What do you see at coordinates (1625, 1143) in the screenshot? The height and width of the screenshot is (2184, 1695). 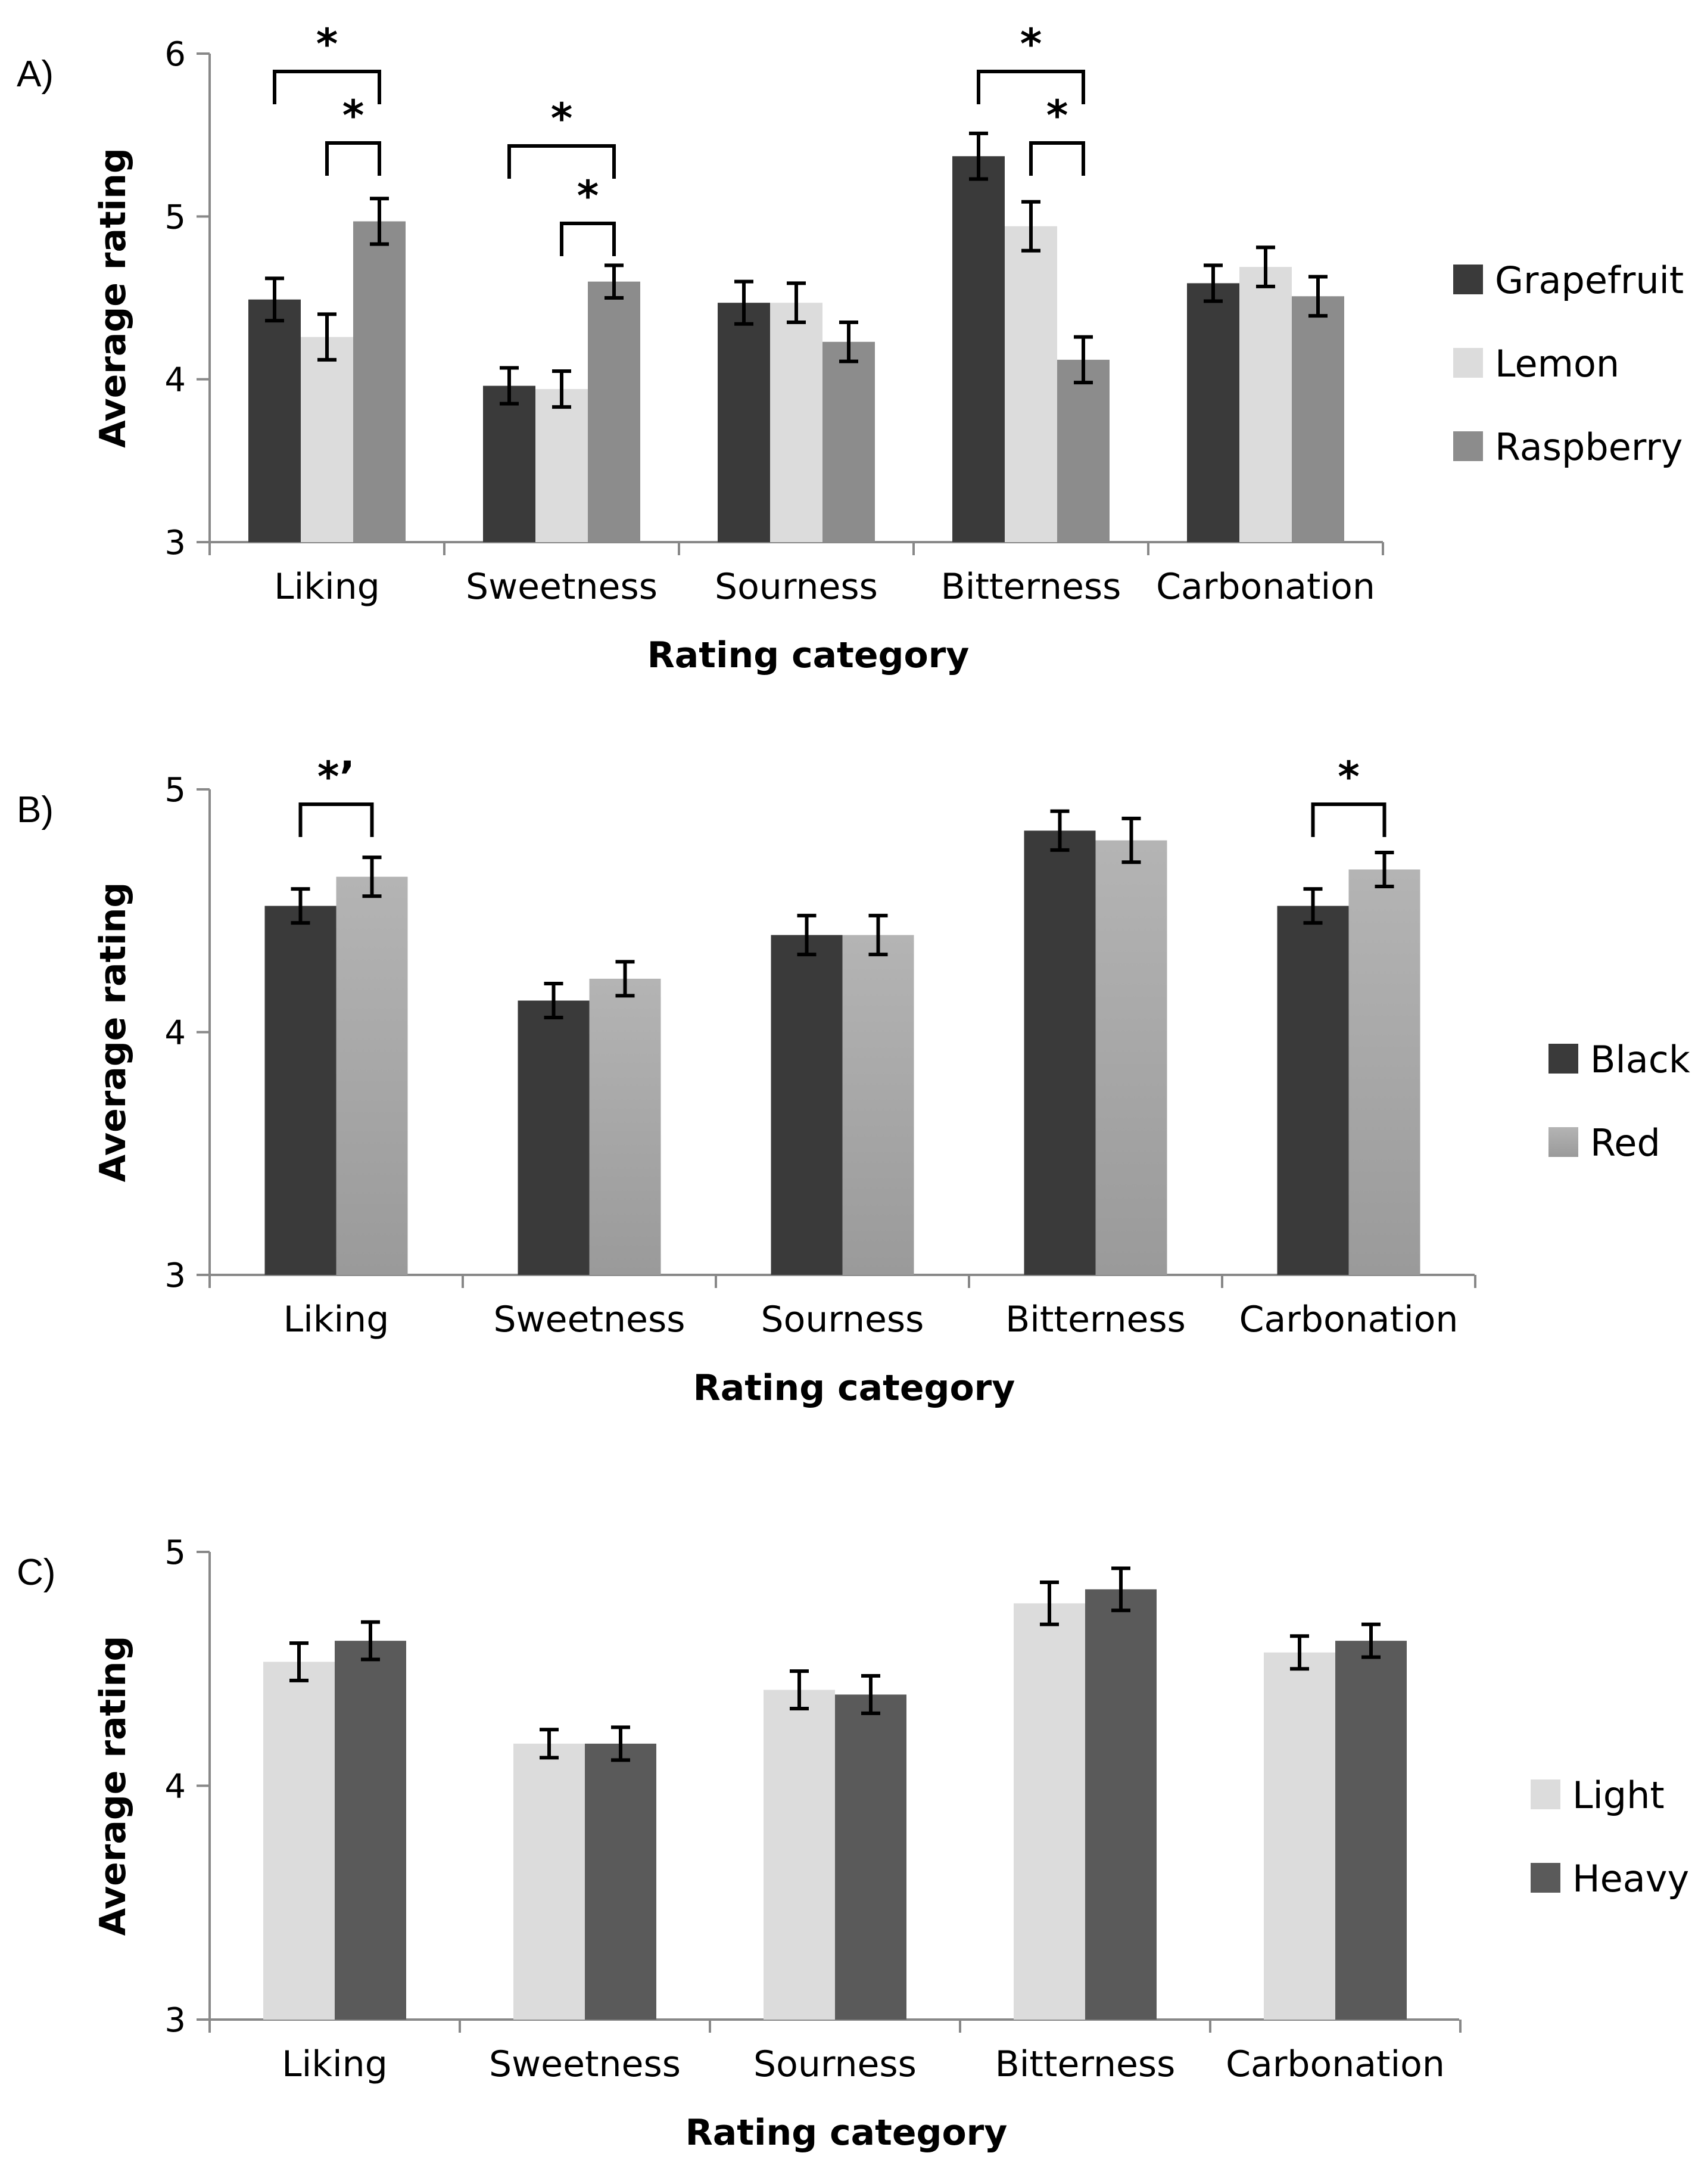 I see `panel-b-legend-label-red: Red` at bounding box center [1625, 1143].